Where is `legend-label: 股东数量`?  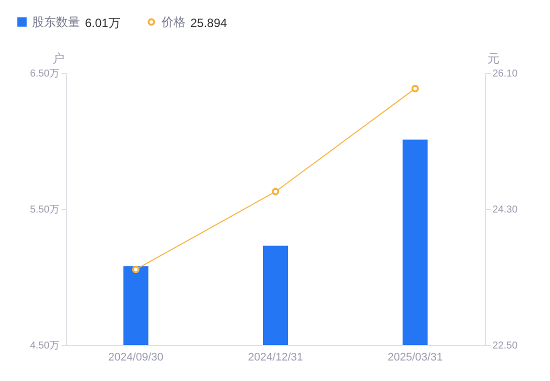 legend-label: 股东数量 is located at coordinates (56, 22).